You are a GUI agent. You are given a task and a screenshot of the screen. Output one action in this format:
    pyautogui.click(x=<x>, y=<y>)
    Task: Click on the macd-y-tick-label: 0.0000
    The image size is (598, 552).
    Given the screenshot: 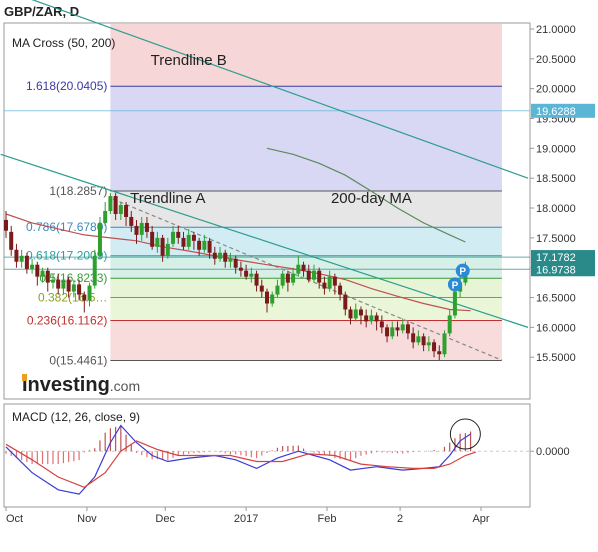 What is the action you would take?
    pyautogui.click(x=553, y=452)
    